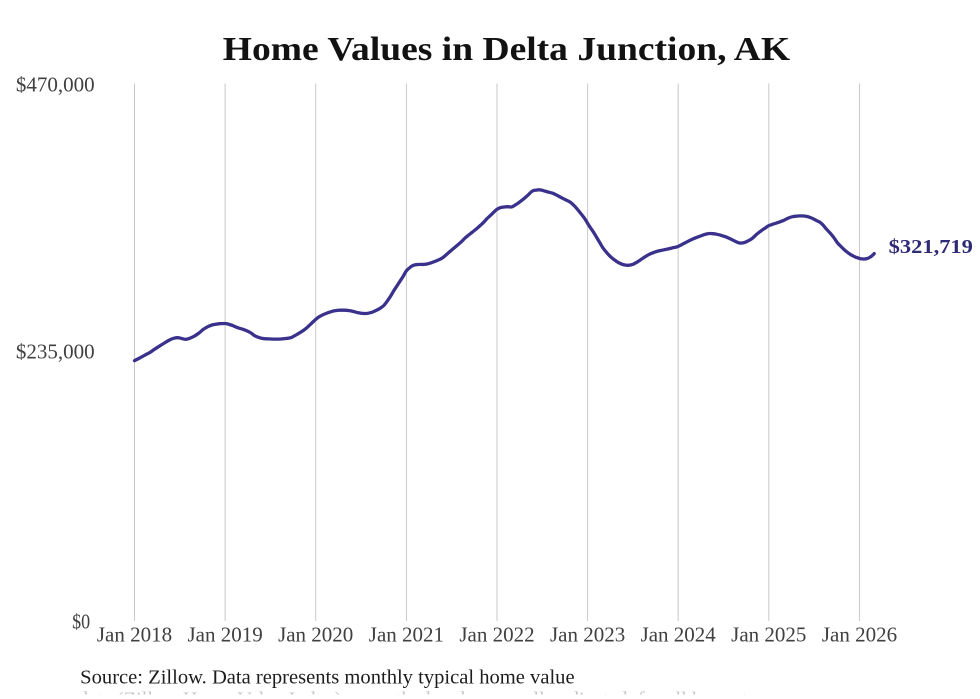  What do you see at coordinates (315, 635) in the screenshot?
I see `svg-text: Jan 2020` at bounding box center [315, 635].